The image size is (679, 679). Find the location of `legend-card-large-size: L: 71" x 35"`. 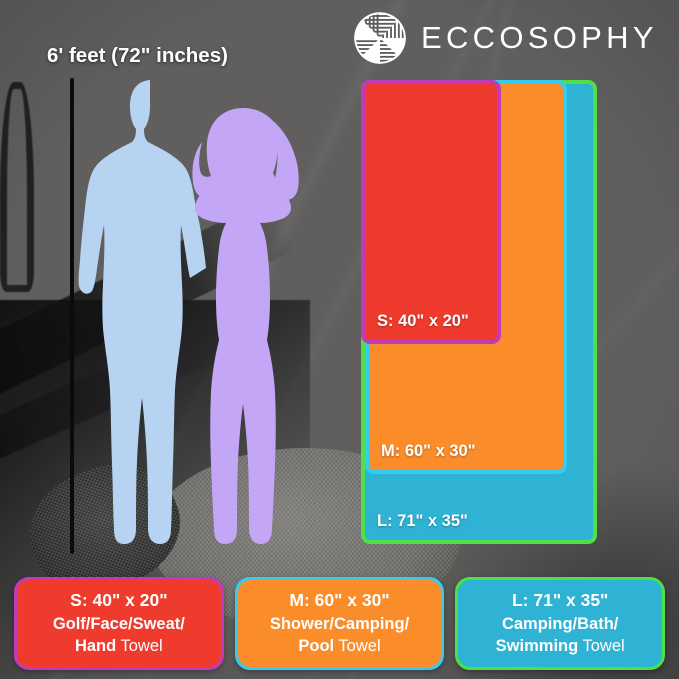

legend-card-large-size: L: 71" x 35" is located at coordinates (560, 599).